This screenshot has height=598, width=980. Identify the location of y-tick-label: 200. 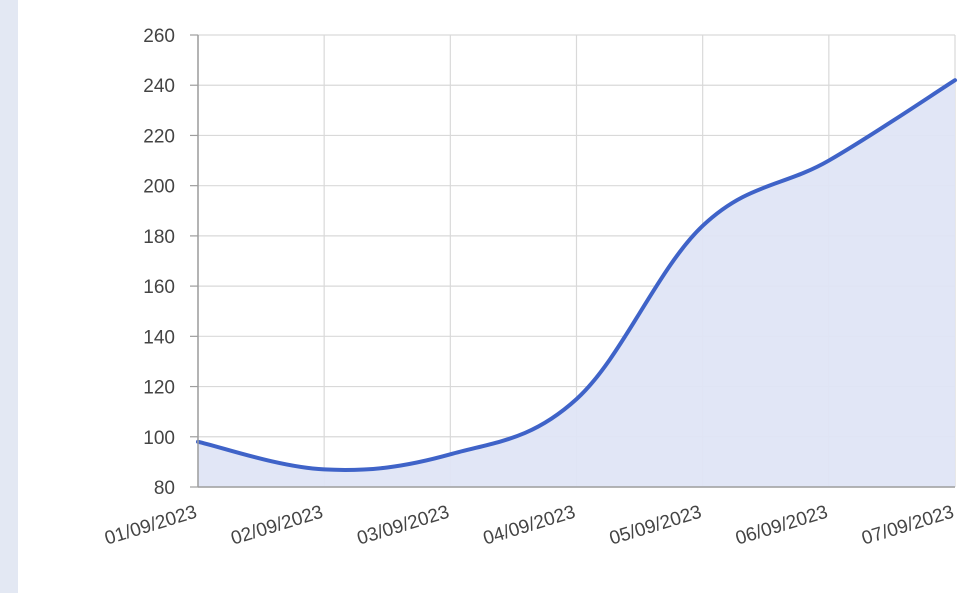
(159, 187).